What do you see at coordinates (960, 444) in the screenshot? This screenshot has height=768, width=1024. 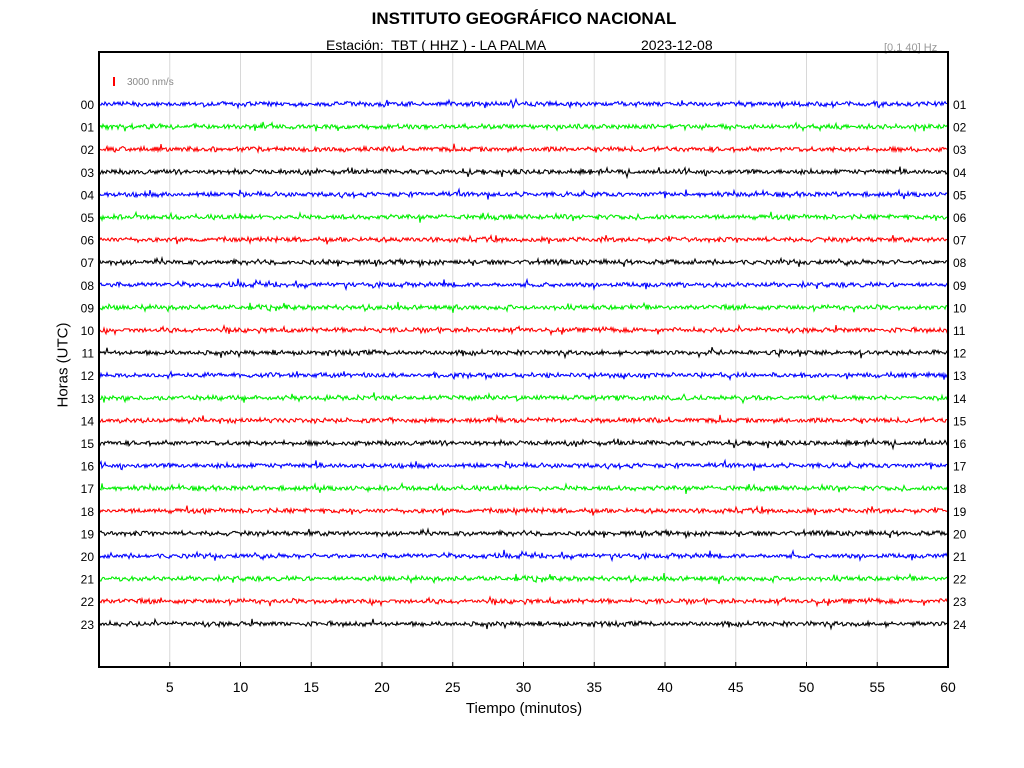 I see `right-hour-label: 16` at bounding box center [960, 444].